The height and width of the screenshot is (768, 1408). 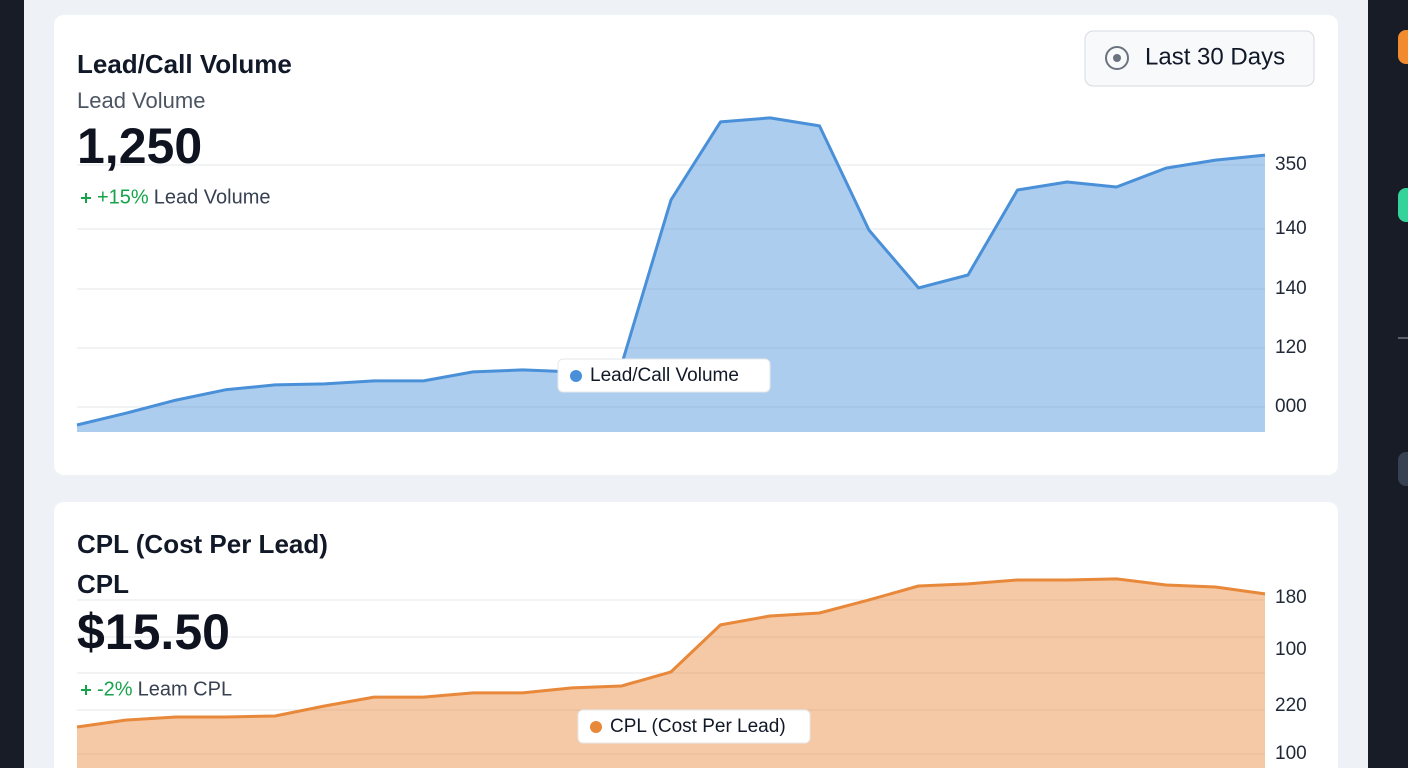 I want to click on card-title: CPL (Cost Per Lead), so click(x=202, y=544).